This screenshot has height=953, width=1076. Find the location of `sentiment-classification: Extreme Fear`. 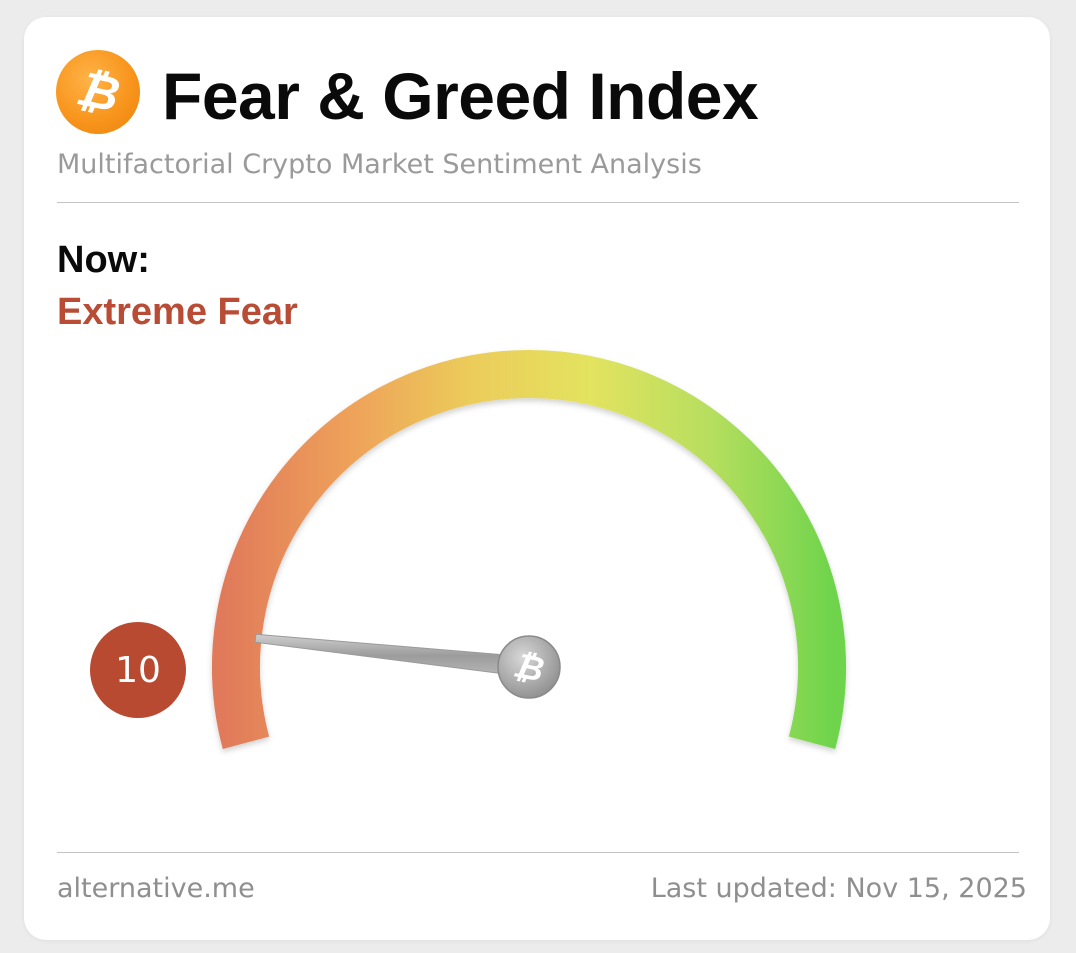

sentiment-classification: Extreme Fear is located at coordinates (177, 312).